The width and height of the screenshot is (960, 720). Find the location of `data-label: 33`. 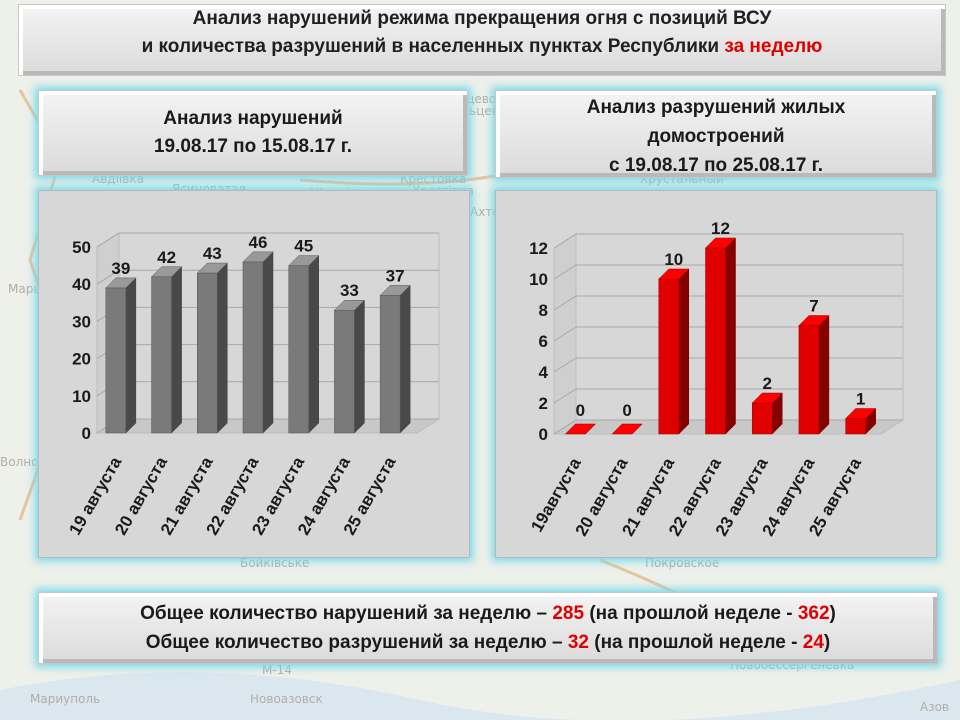

data-label: 33 is located at coordinates (349, 290).